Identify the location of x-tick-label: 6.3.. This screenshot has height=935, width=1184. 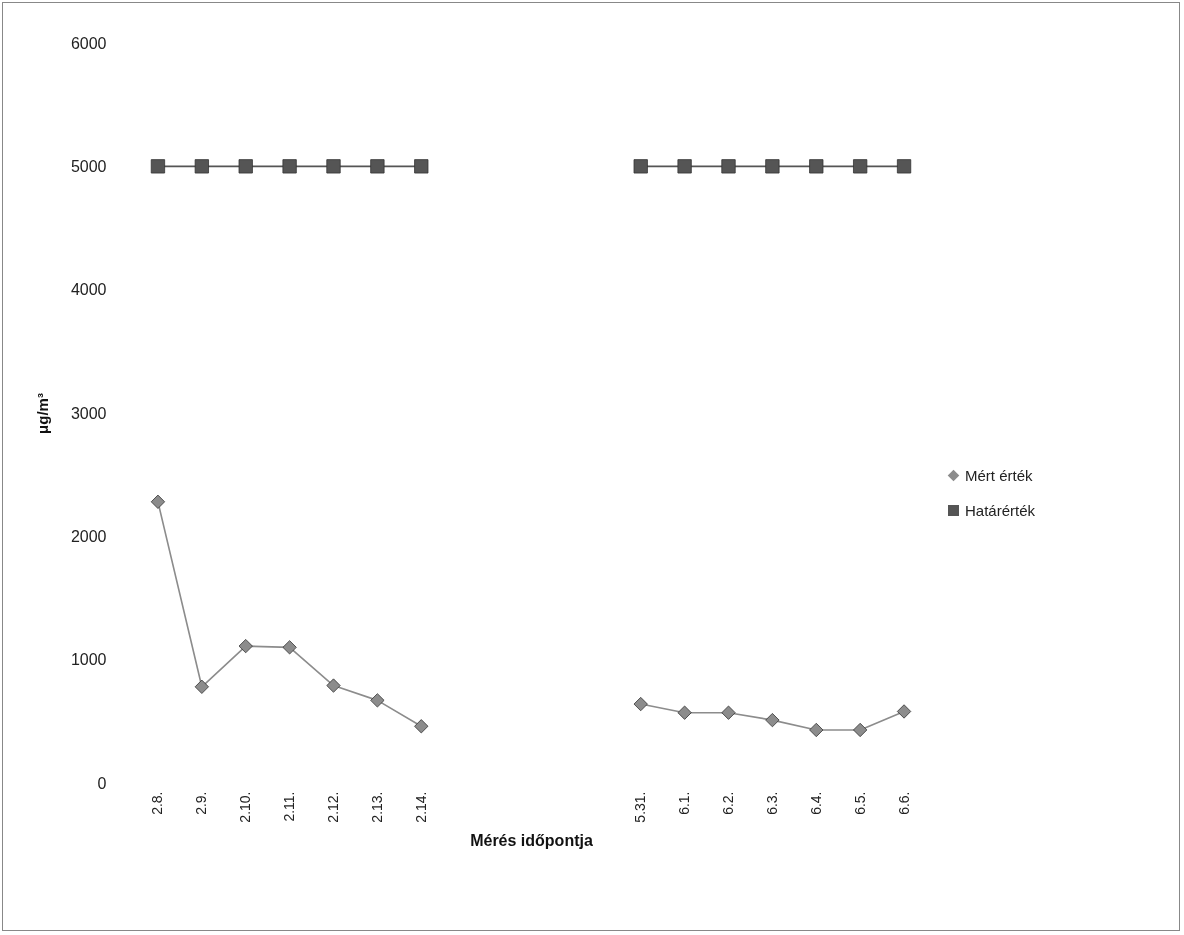
(771, 803).